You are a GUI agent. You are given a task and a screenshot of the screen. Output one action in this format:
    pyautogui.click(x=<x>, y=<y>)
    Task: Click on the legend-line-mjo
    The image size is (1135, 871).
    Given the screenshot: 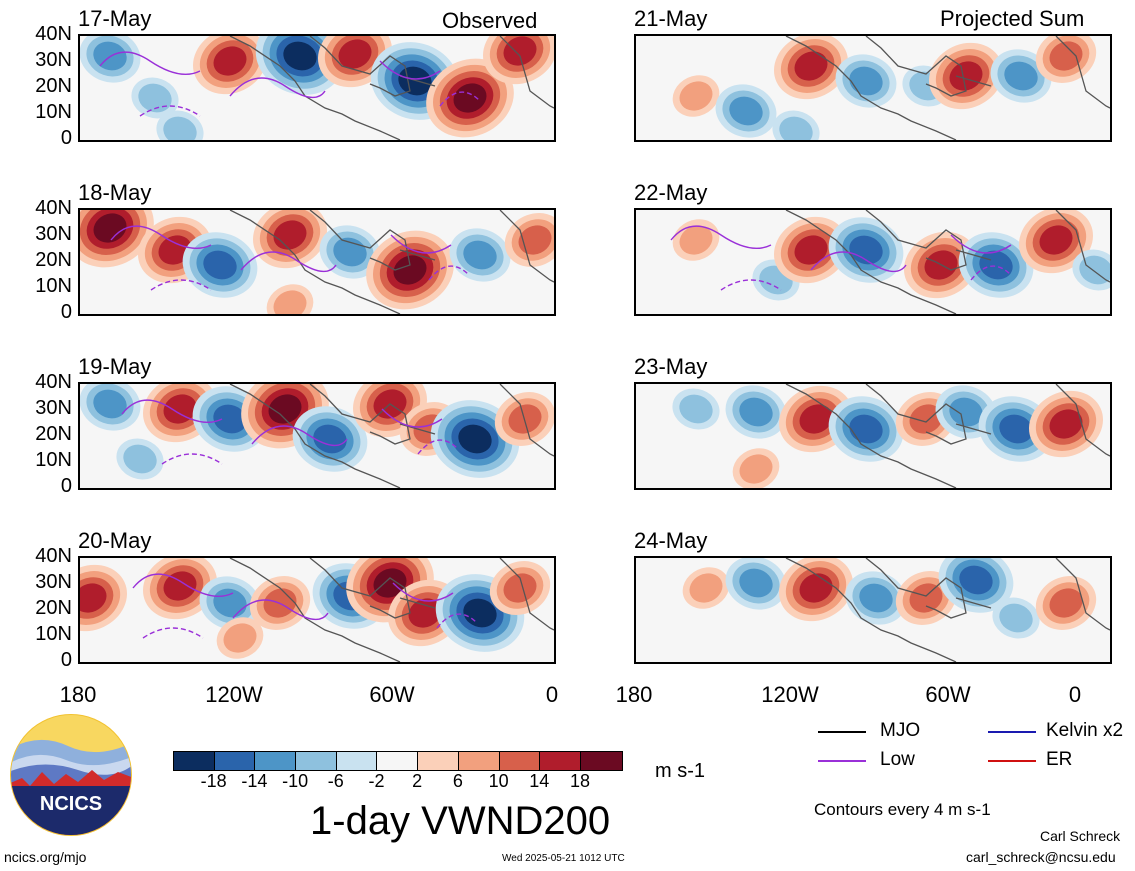 What is the action you would take?
    pyautogui.click(x=842, y=732)
    